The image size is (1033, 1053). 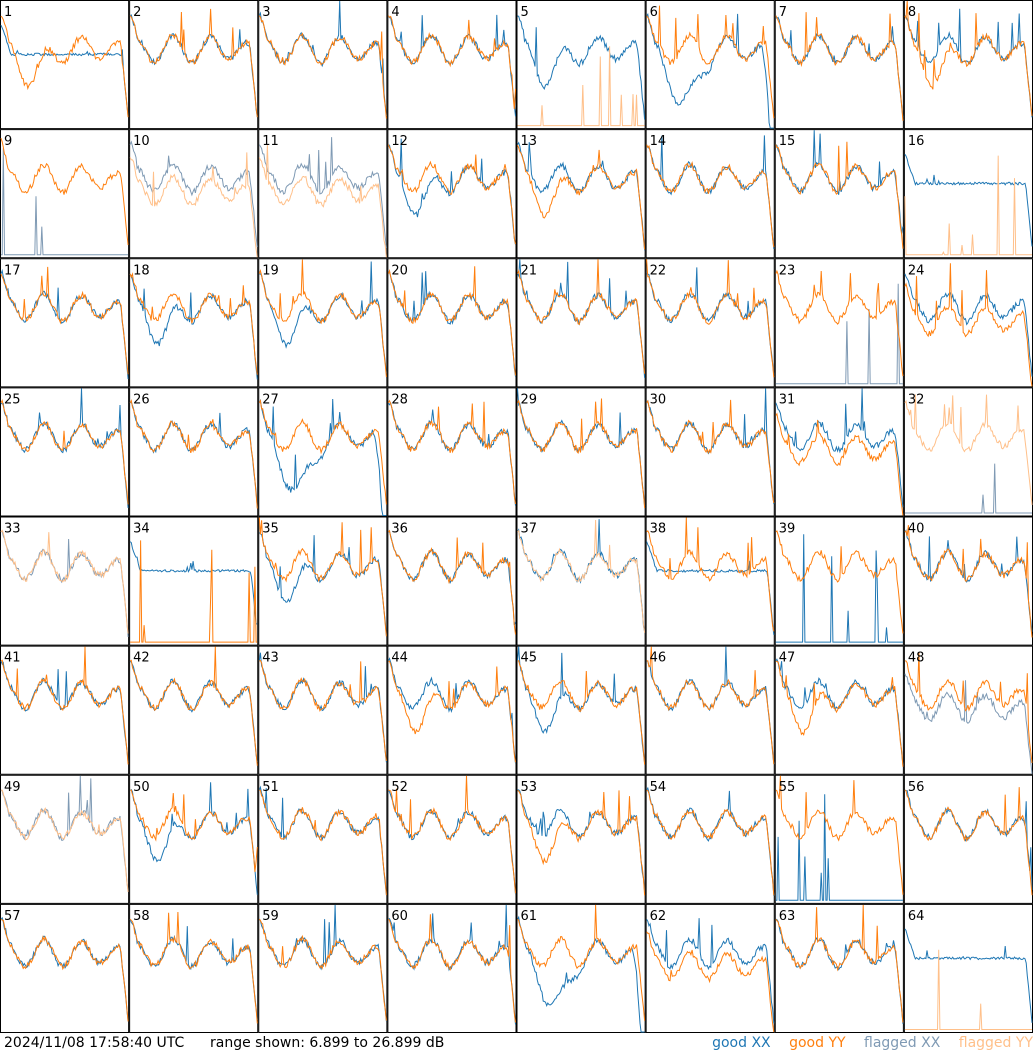 I want to click on panel-32: 32, so click(x=968, y=452).